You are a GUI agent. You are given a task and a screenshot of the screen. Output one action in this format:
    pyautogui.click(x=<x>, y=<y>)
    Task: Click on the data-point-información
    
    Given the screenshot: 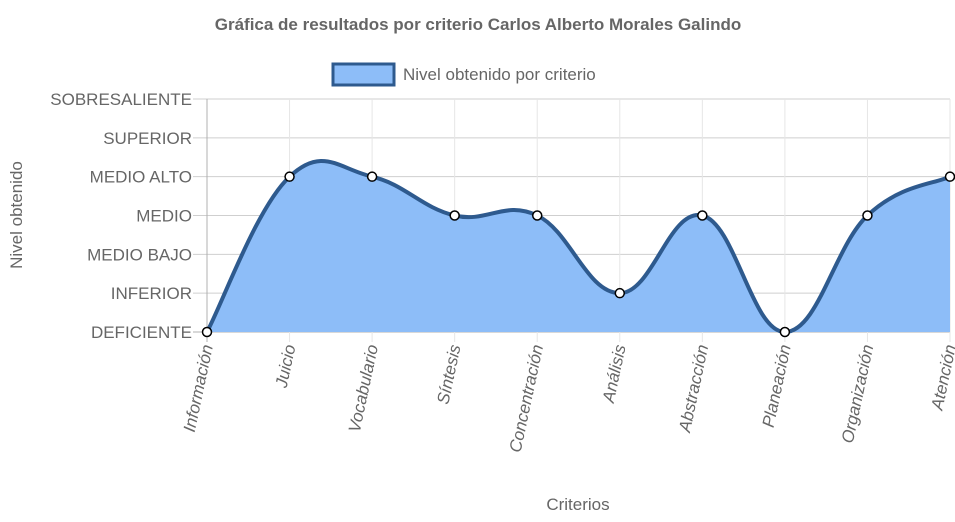 What is the action you would take?
    pyautogui.click(x=207, y=332)
    